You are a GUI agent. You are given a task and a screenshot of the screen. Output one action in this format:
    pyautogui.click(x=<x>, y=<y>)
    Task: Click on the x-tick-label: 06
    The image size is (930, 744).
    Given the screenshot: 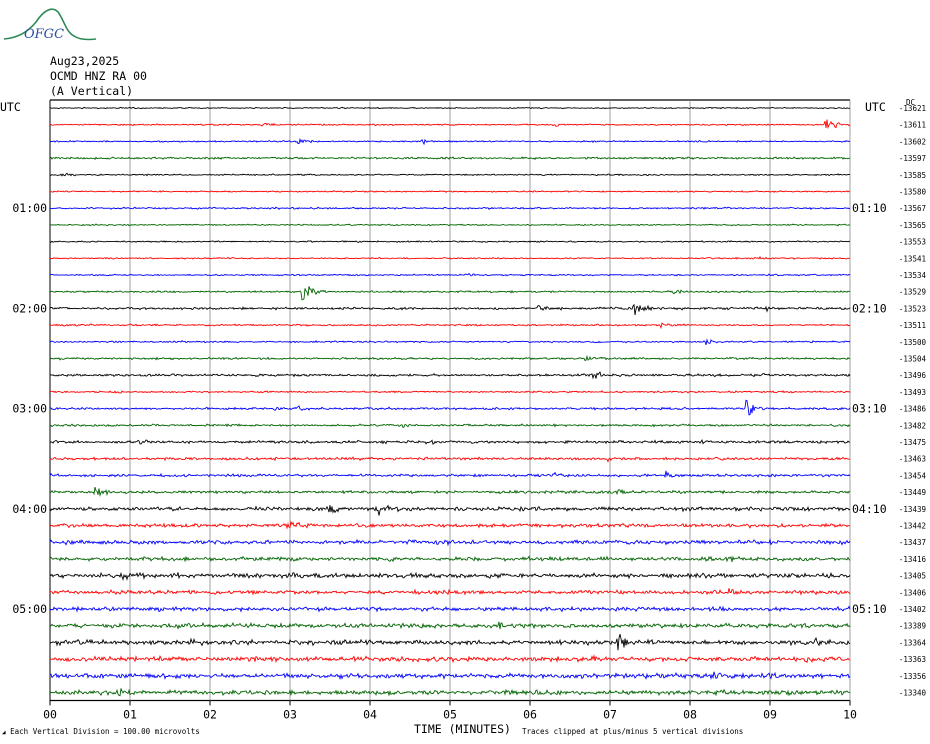 What is the action you would take?
    pyautogui.click(x=530, y=715)
    